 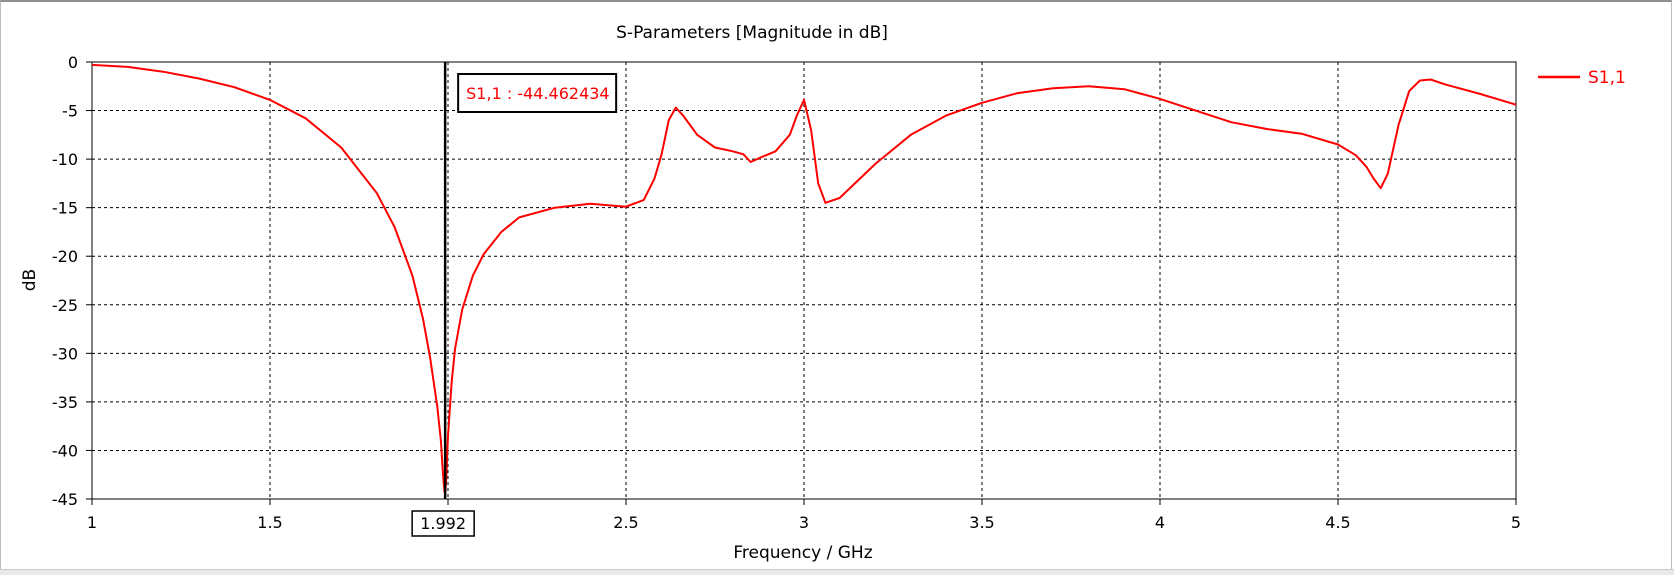 What do you see at coordinates (65, 208) in the screenshot?
I see `y-tick-label: -15` at bounding box center [65, 208].